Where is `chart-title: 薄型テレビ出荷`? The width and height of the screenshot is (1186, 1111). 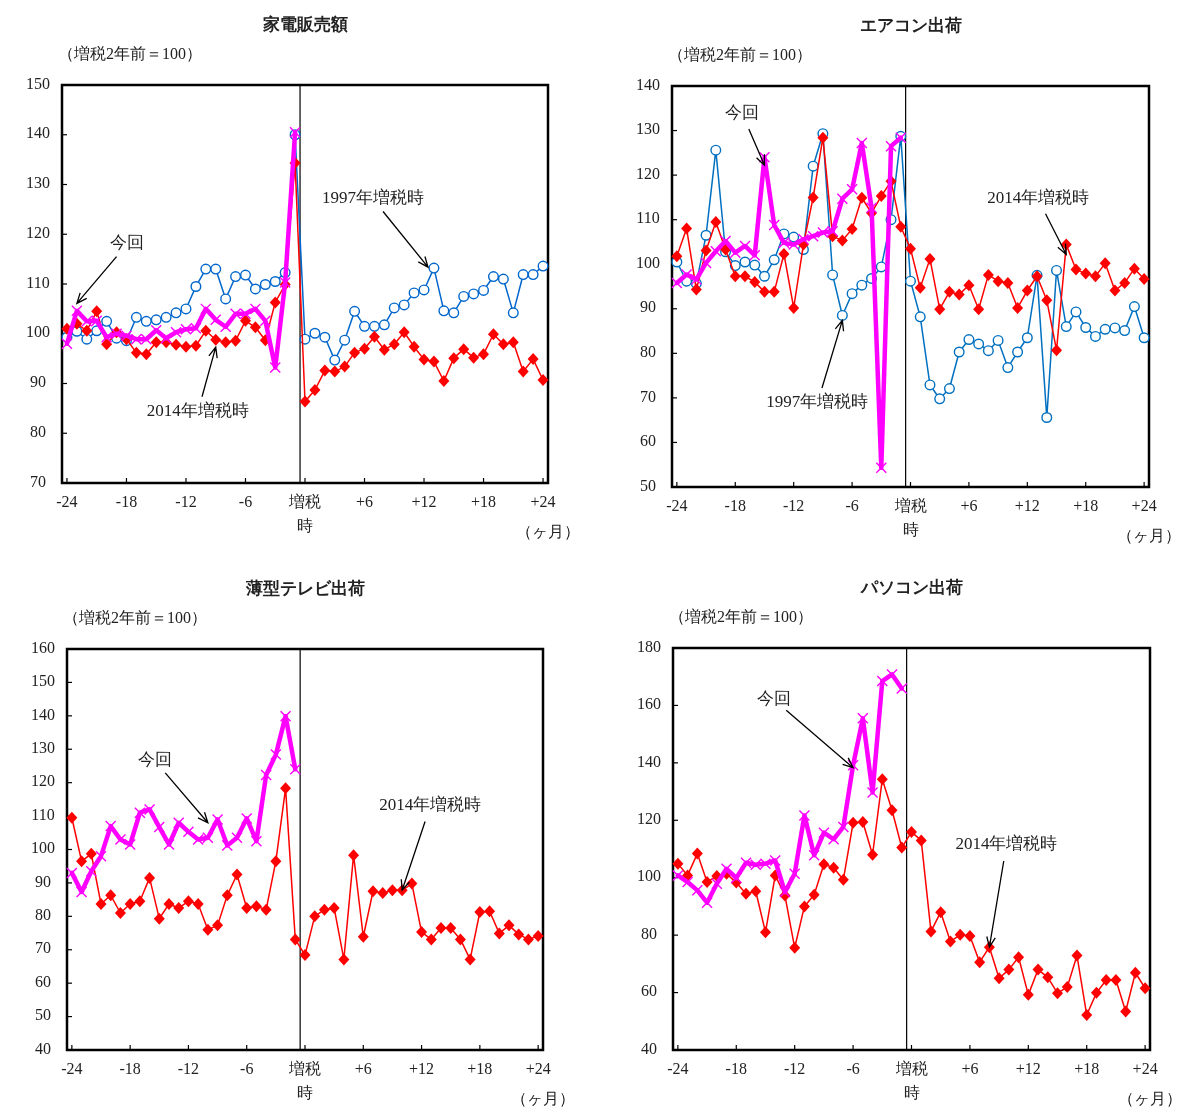
chart-title: 薄型テレビ出荷 is located at coordinates (304, 588).